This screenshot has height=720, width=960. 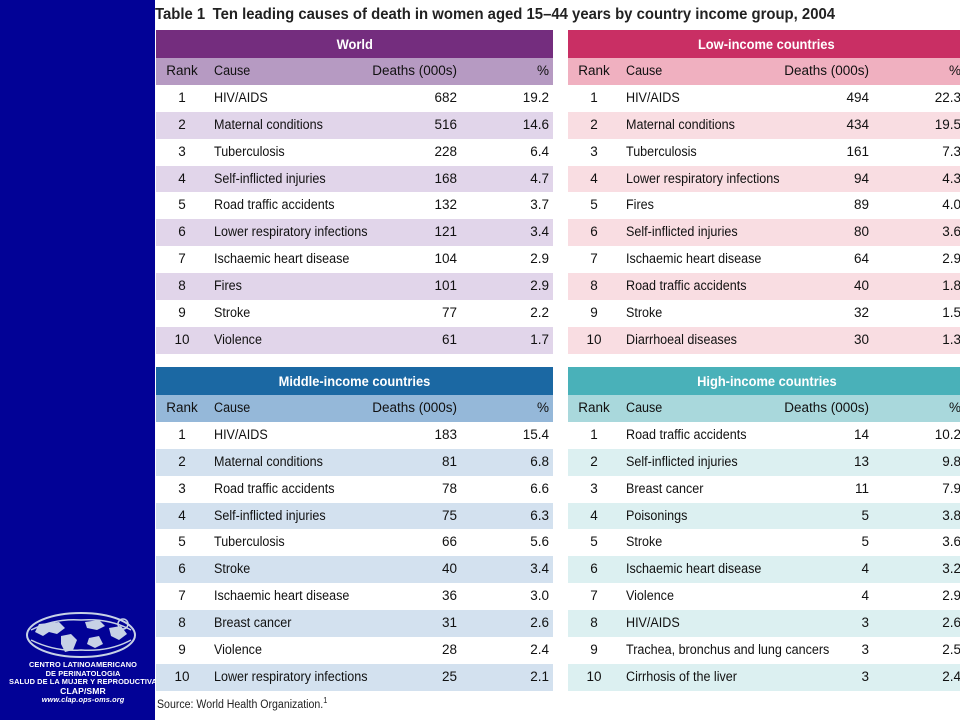 I want to click on deaths-cell: 434, so click(x=857, y=124).